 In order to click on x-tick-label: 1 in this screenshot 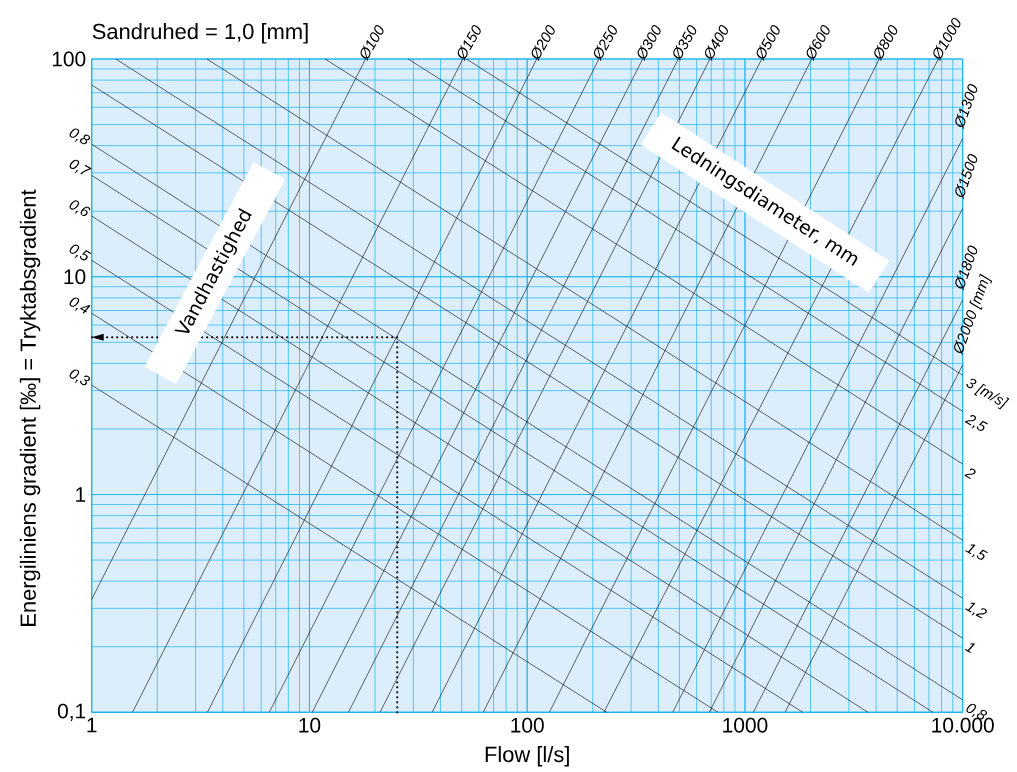, I will do `click(92, 725)`.